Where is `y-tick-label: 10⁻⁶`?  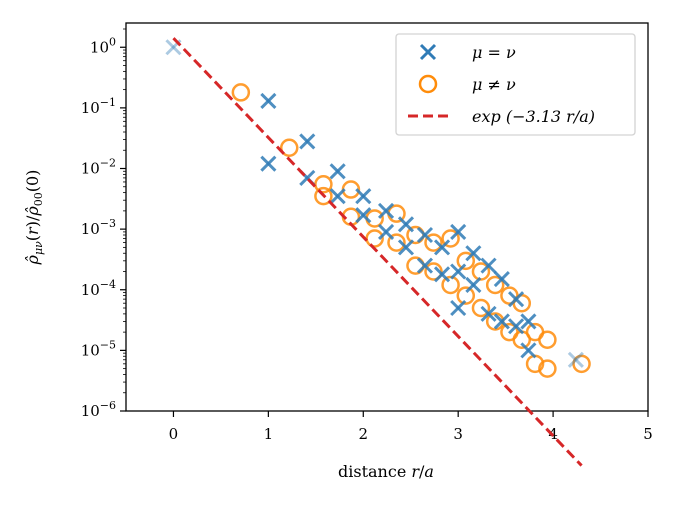
y-tick-label: 10⁻⁶ is located at coordinates (98, 409).